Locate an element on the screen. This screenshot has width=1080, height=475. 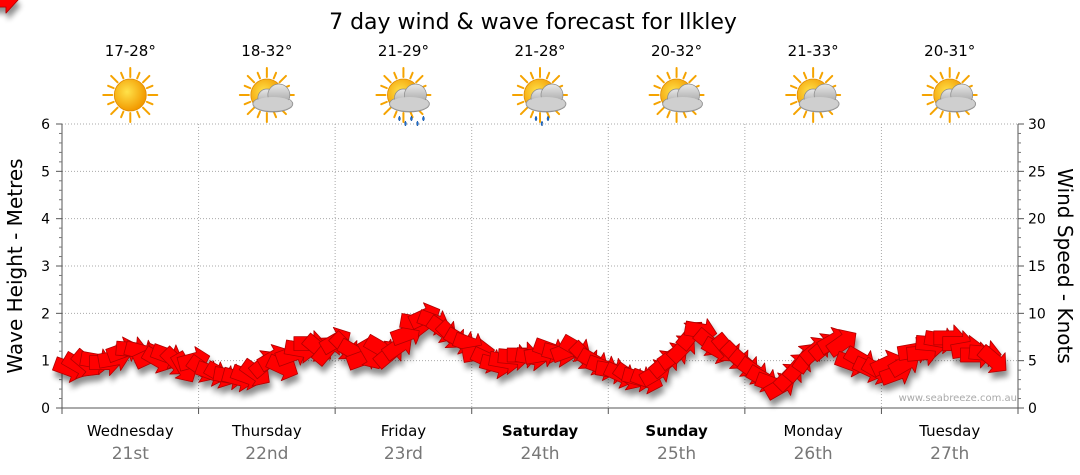
y-right-tick-label: 15 is located at coordinates (1037, 267).